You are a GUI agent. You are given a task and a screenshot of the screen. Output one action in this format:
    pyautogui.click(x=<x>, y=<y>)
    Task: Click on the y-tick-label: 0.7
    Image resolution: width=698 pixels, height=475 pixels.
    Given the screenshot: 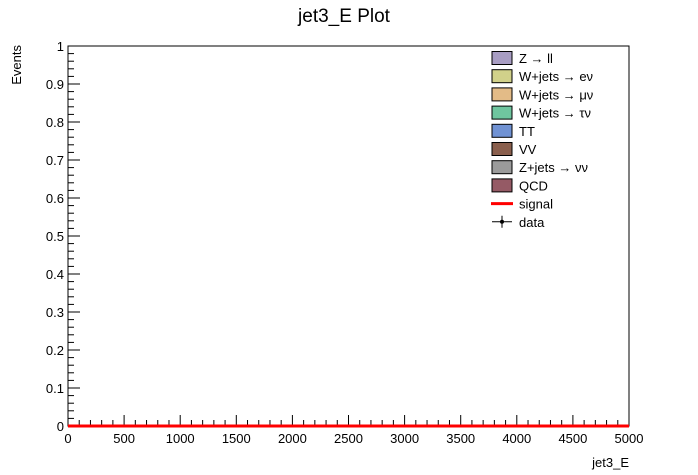 What is the action you would take?
    pyautogui.click(x=55, y=160)
    